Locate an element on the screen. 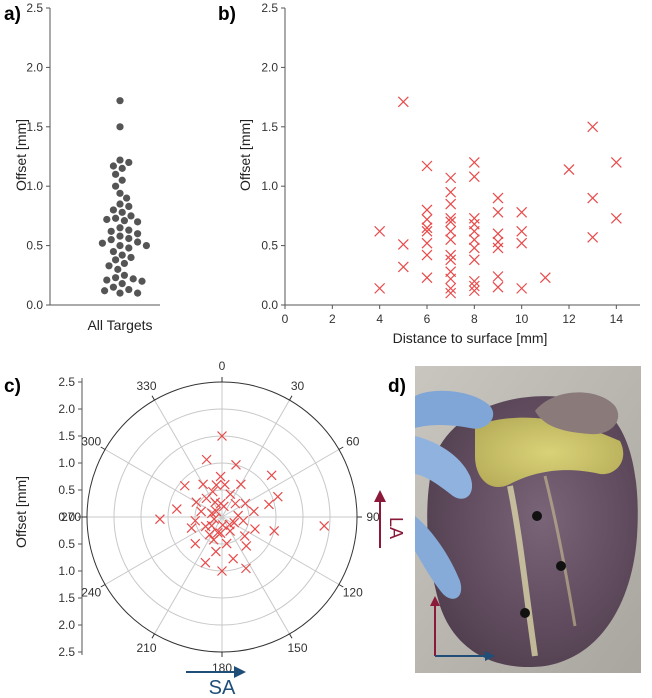  panel-c-radial-ticks: 2.5 2.0 1.5 1.0 0.5 0.0 0.5 1.0 1.5 2.0 2.5 is located at coordinates (70, 517).